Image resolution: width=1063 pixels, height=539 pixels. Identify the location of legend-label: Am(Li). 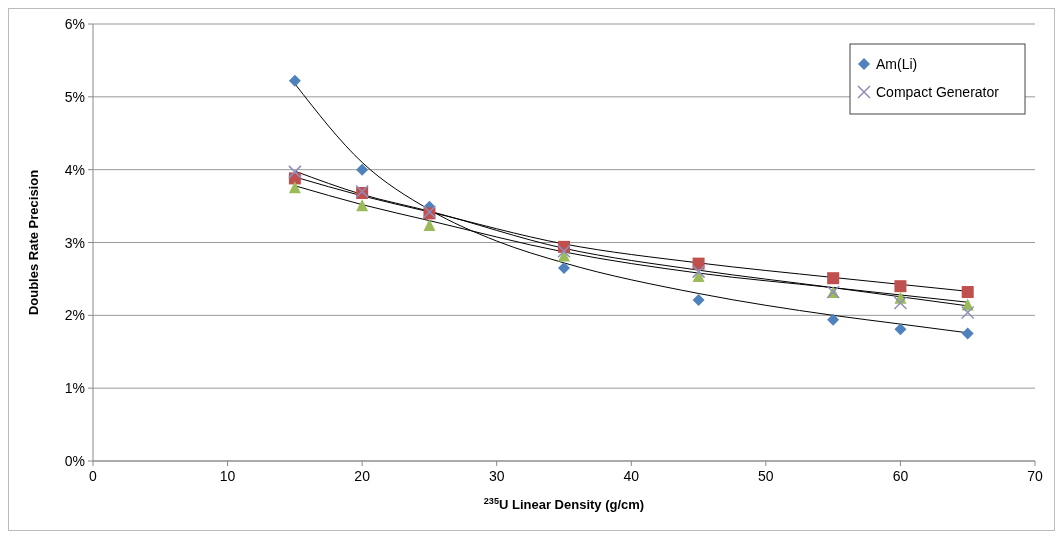
(897, 64).